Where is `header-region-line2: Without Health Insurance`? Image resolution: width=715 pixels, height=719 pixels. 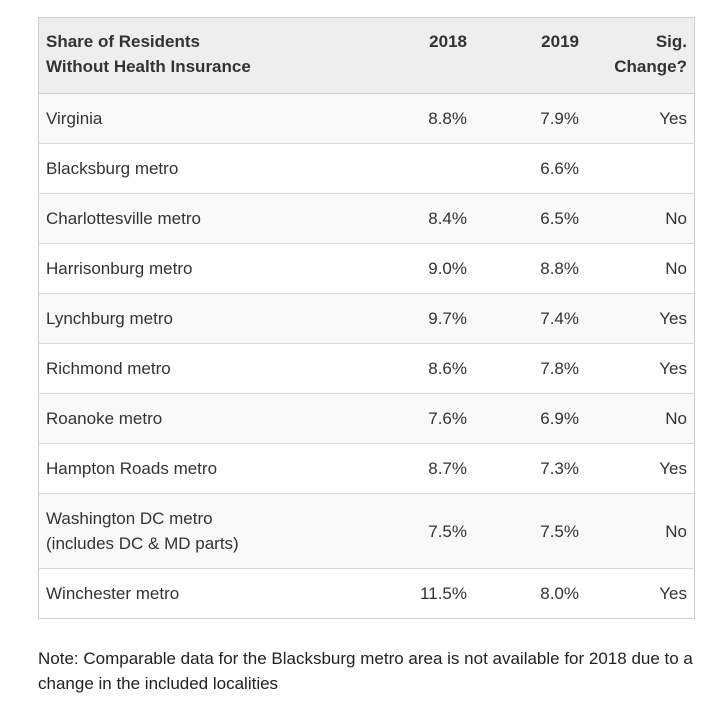 header-region-line2: Without Health Insurance is located at coordinates (148, 66).